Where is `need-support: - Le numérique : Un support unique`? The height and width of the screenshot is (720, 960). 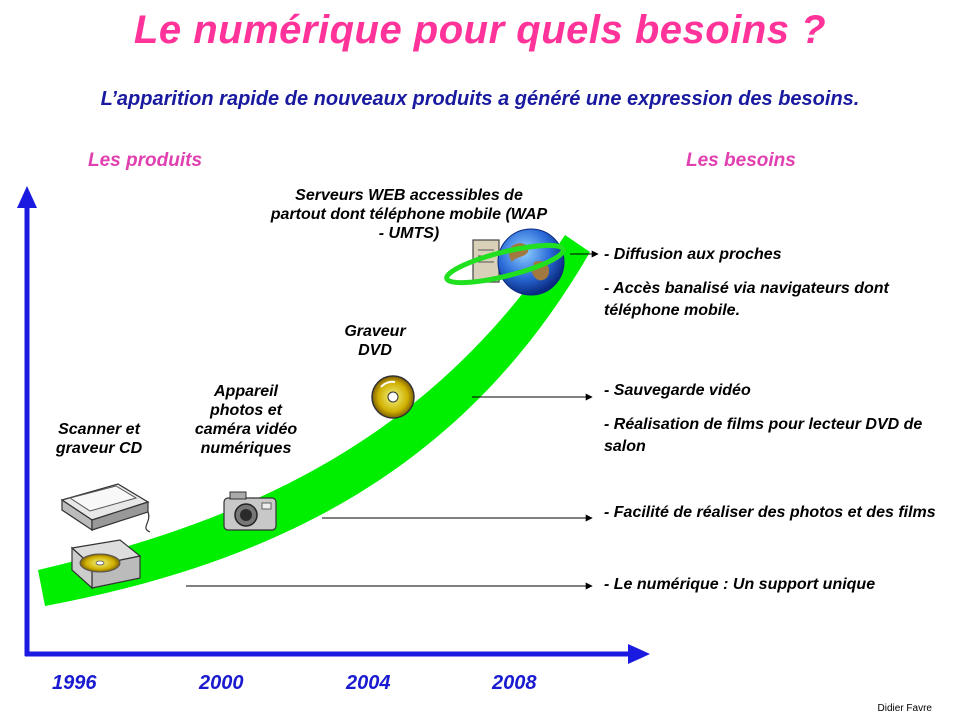
need-support: - Le numérique : Un support unique is located at coordinates (740, 584).